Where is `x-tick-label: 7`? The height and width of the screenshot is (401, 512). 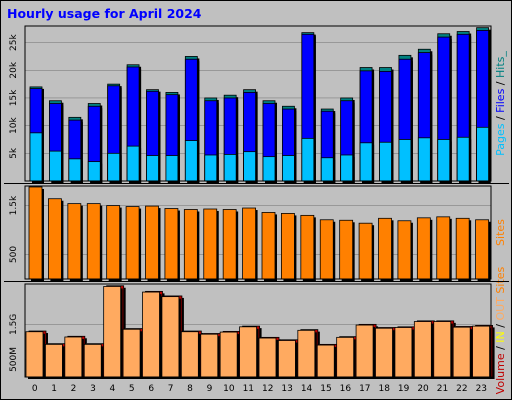 x-tick-label: 7 is located at coordinates (171, 389).